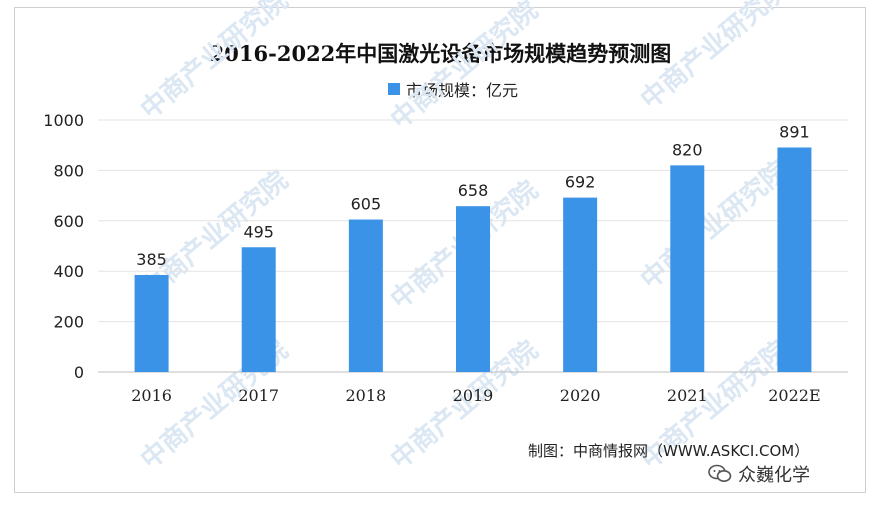  I want to click on source-note: 制图：中商情报网（WWW.ASKCI.COM）, so click(668, 450).